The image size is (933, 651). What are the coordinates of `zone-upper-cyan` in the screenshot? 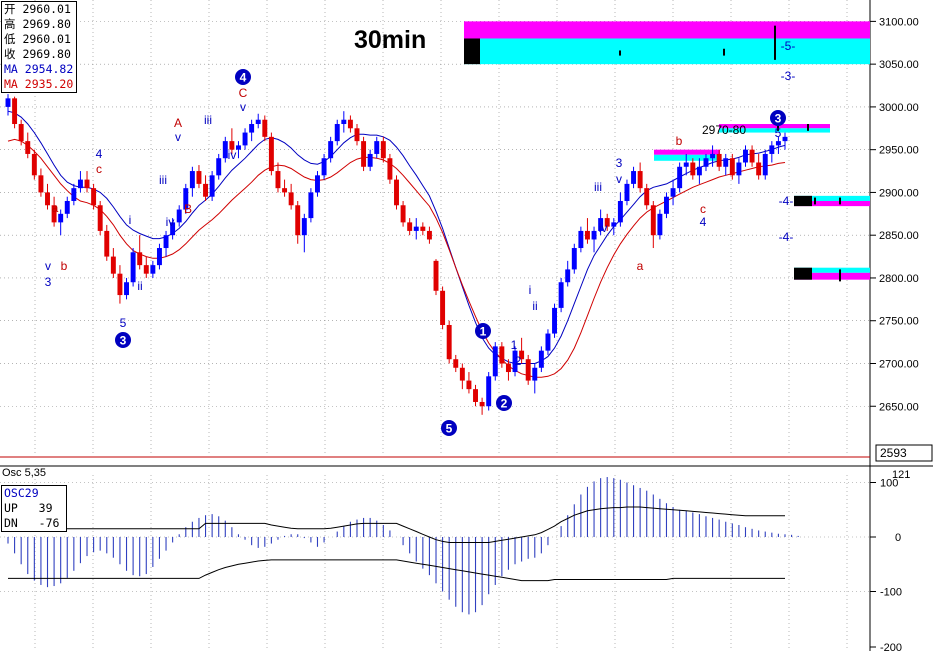 It's located at (667, 51).